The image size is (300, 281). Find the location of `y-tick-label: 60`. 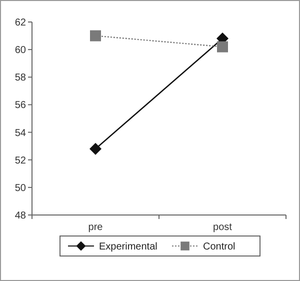

y-tick-label: 60 is located at coordinates (20, 50).